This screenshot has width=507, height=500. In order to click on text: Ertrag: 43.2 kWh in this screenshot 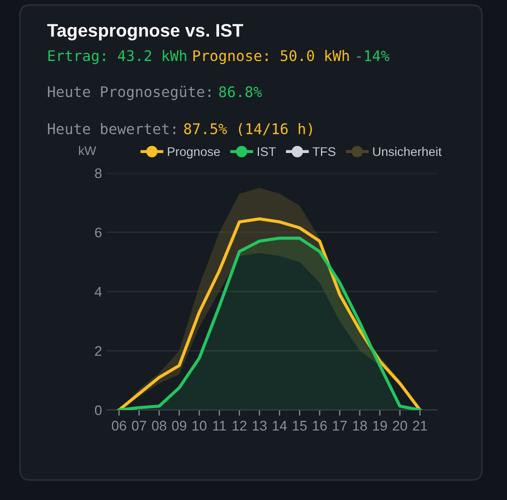, I will do `click(117, 57)`.